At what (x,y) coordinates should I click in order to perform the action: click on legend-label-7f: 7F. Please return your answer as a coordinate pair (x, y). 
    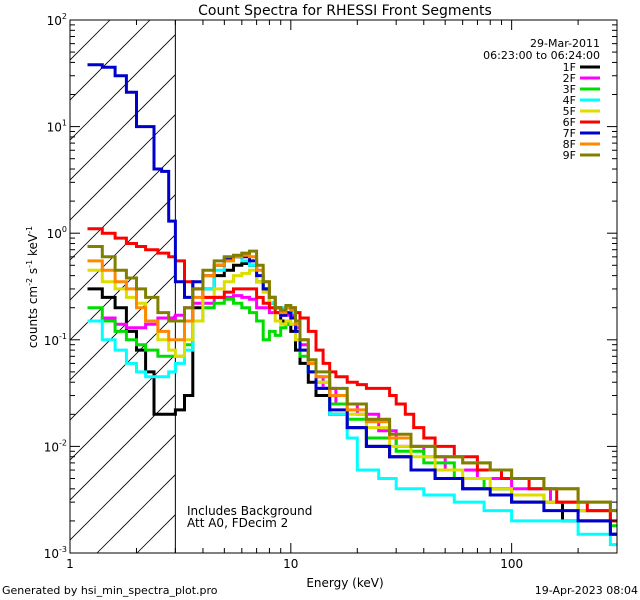
    Looking at the image, I should click on (569, 133).